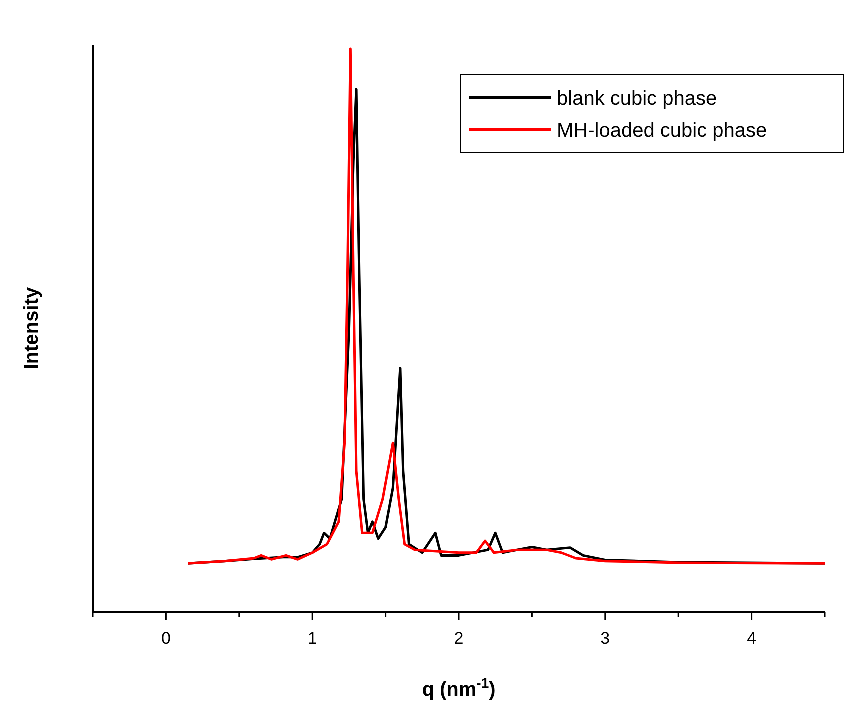  What do you see at coordinates (32, 328) in the screenshot?
I see `y-axis-title: Intensity` at bounding box center [32, 328].